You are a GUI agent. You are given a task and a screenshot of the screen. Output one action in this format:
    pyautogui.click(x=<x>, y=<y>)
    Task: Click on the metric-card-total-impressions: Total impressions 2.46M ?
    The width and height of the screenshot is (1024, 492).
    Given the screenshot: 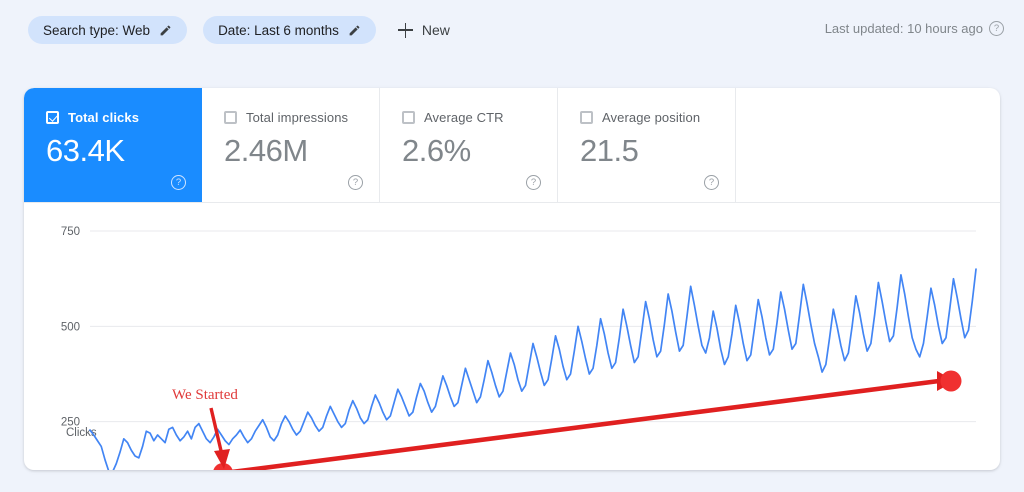 What is the action you would take?
    pyautogui.click(x=291, y=145)
    